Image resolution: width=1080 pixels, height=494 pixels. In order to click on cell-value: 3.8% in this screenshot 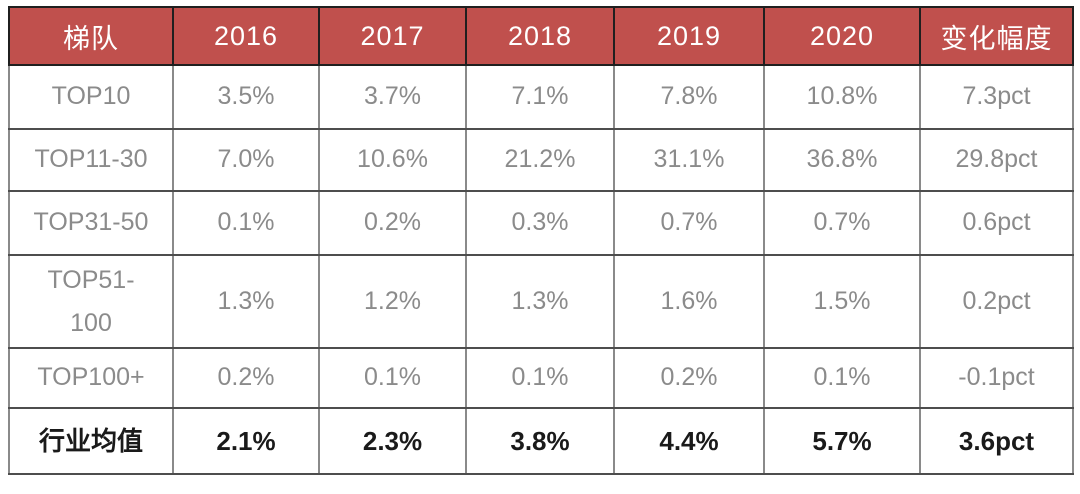, I will do `click(540, 441)`.